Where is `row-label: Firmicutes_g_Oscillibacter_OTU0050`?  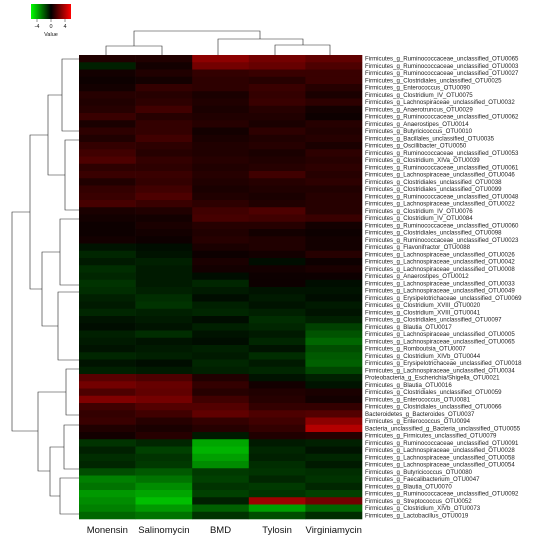 row-label: Firmicutes_g_Oscillibacter_OTU0050 is located at coordinates (416, 146).